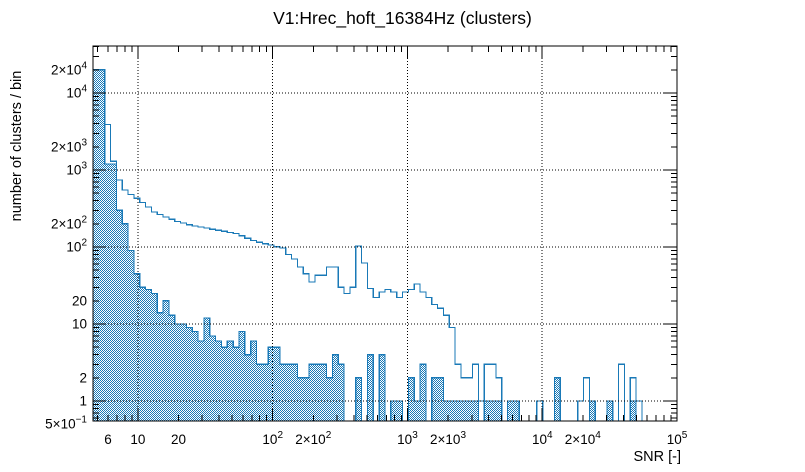 The width and height of the screenshot is (805, 472). I want to click on x-tick-label: 2×10⁴, so click(583, 438).